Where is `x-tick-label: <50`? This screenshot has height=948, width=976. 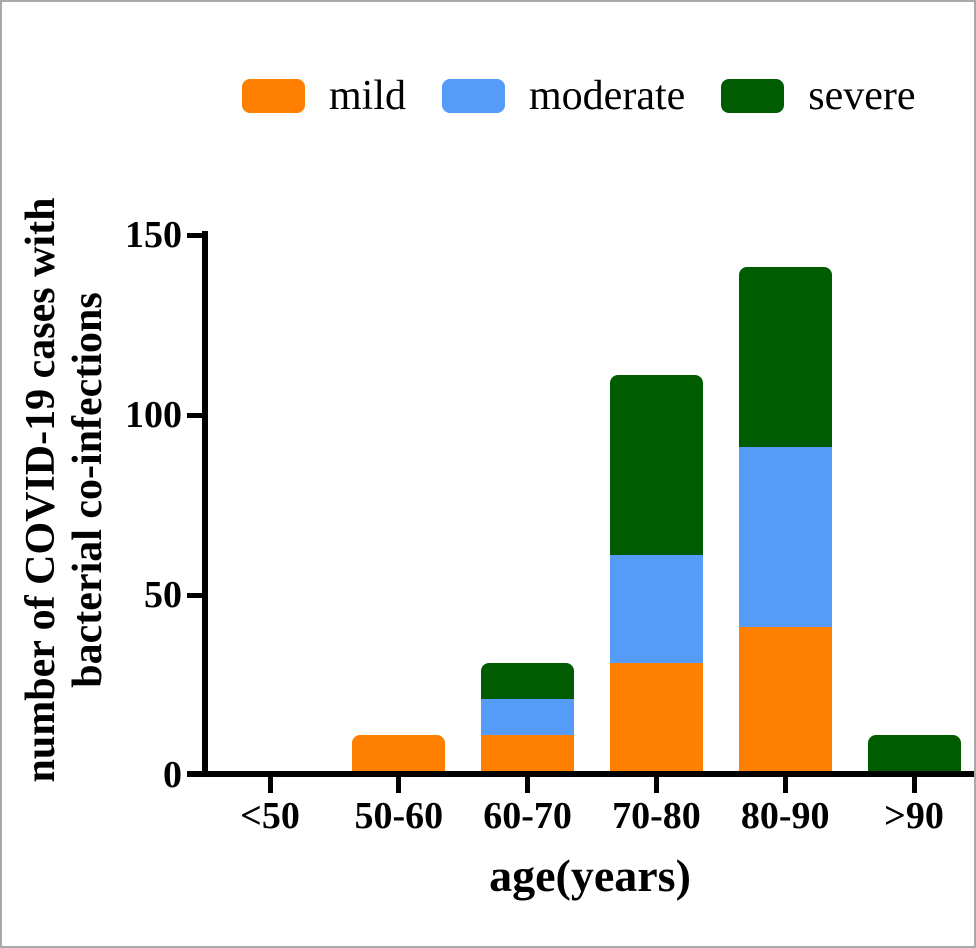 x-tick-label: <50 is located at coordinates (270, 816).